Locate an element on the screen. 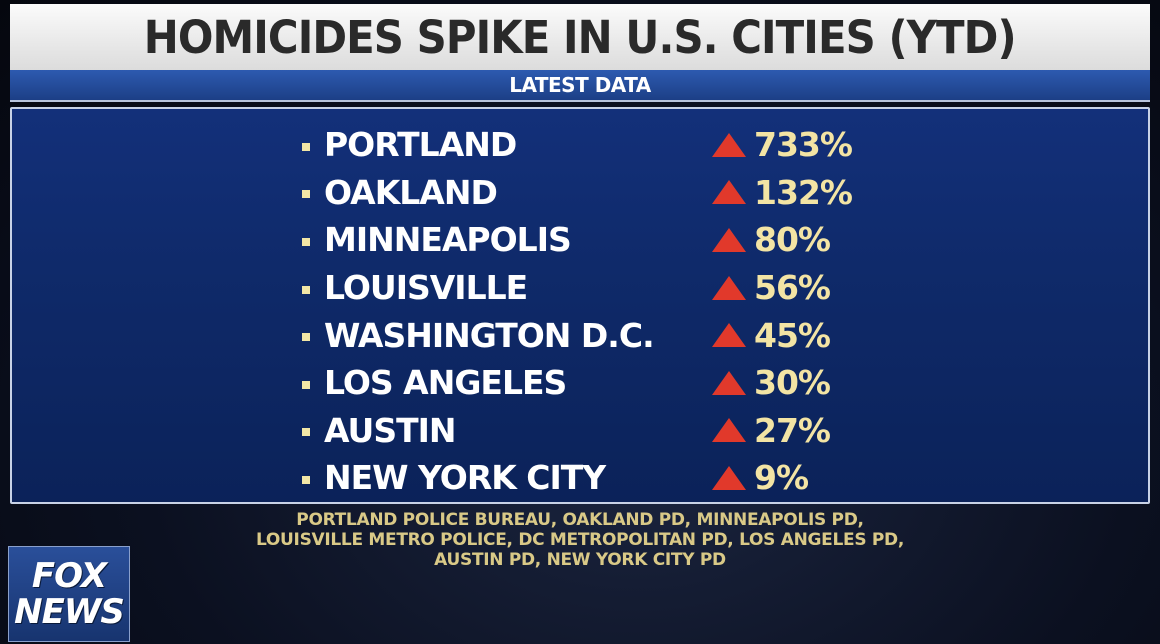 Image resolution: width=1160 pixels, height=644 pixels. subheadline-bar: LATEST DATA is located at coordinates (580, 86).